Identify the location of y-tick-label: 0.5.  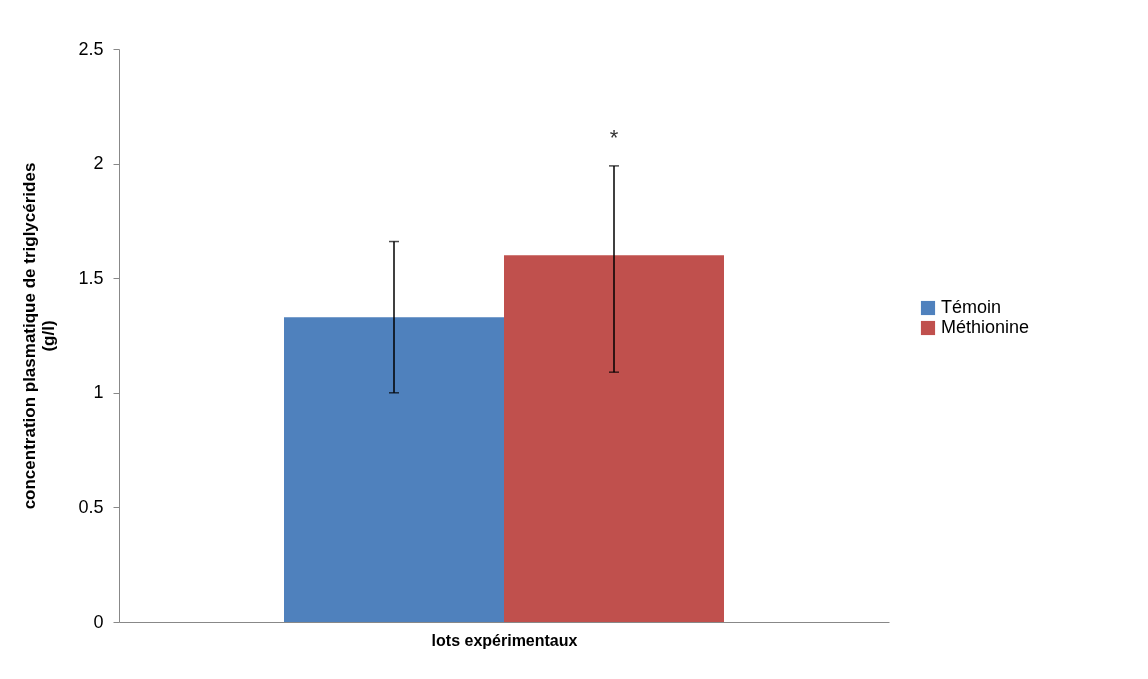
(91, 506).